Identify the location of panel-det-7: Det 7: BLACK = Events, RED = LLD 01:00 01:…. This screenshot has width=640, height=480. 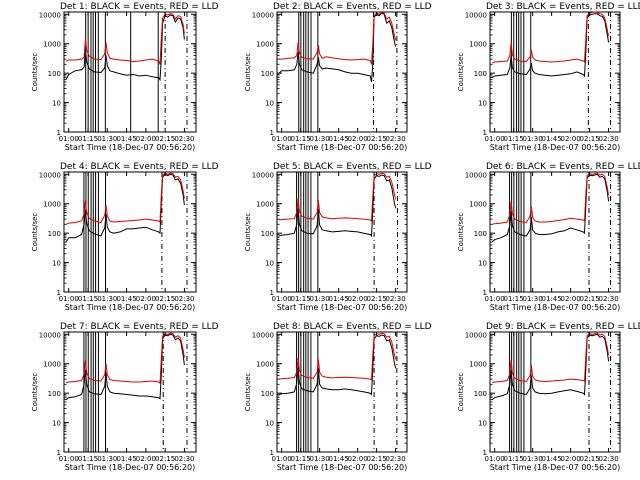
(125, 397).